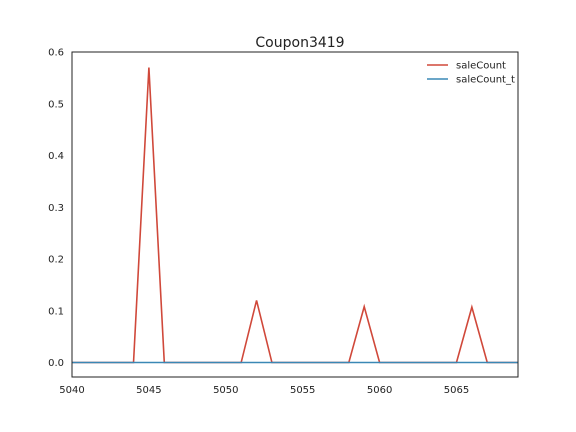 The width and height of the screenshot is (576, 432). What do you see at coordinates (456, 390) in the screenshot?
I see `x-tick-label: 5065` at bounding box center [456, 390].